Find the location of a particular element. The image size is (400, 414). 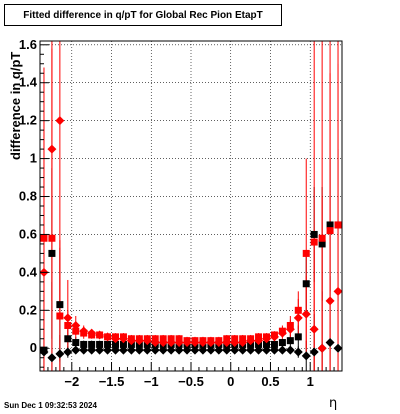

y-tick-label: 0.4 is located at coordinates (28, 271).